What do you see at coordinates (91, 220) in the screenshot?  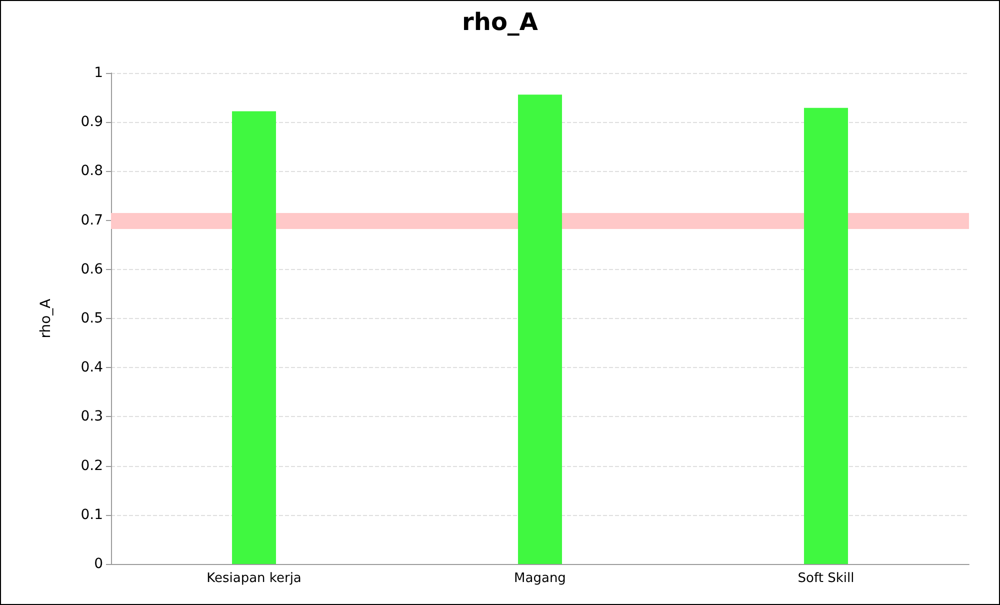 I see `y-tick-label: 0.7` at bounding box center [91, 220].